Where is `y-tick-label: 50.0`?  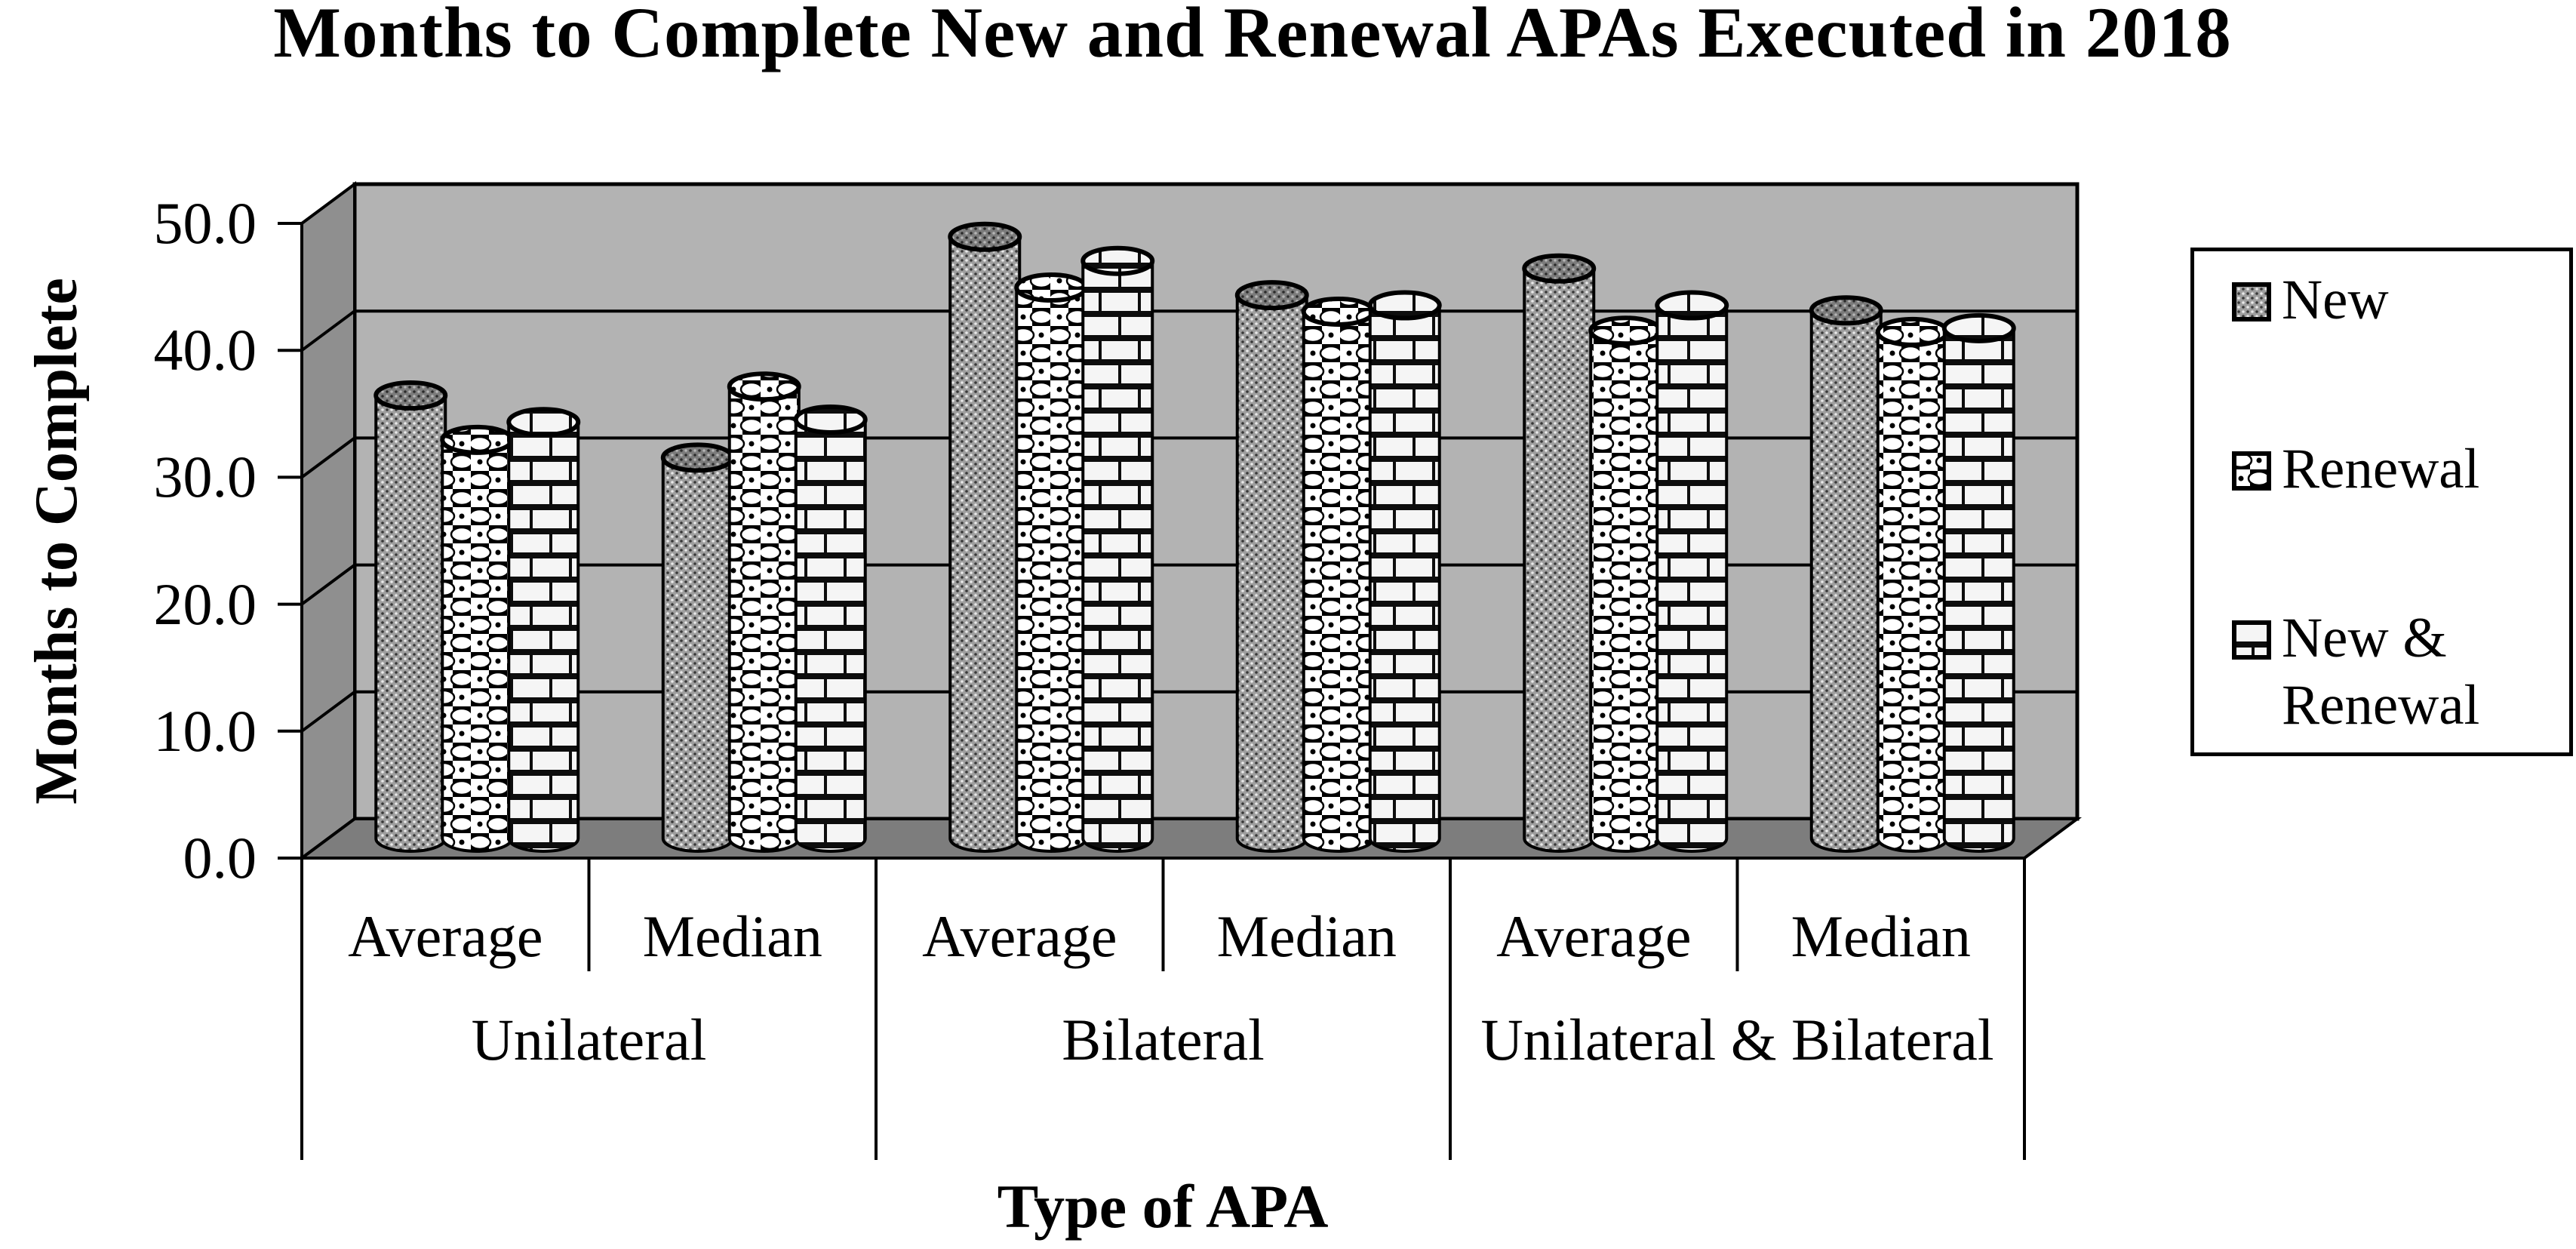 y-tick-label: 50.0 is located at coordinates (205, 223).